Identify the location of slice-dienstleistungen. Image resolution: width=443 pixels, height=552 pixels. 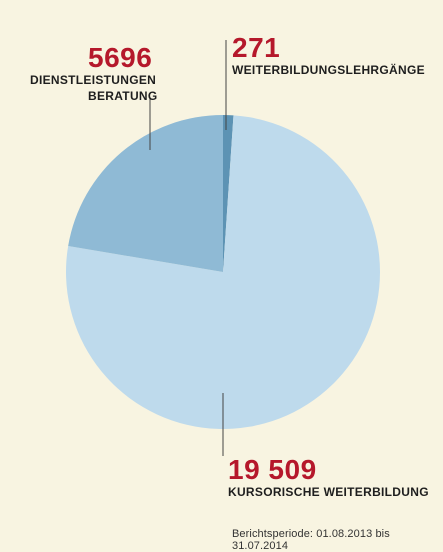
(145, 193).